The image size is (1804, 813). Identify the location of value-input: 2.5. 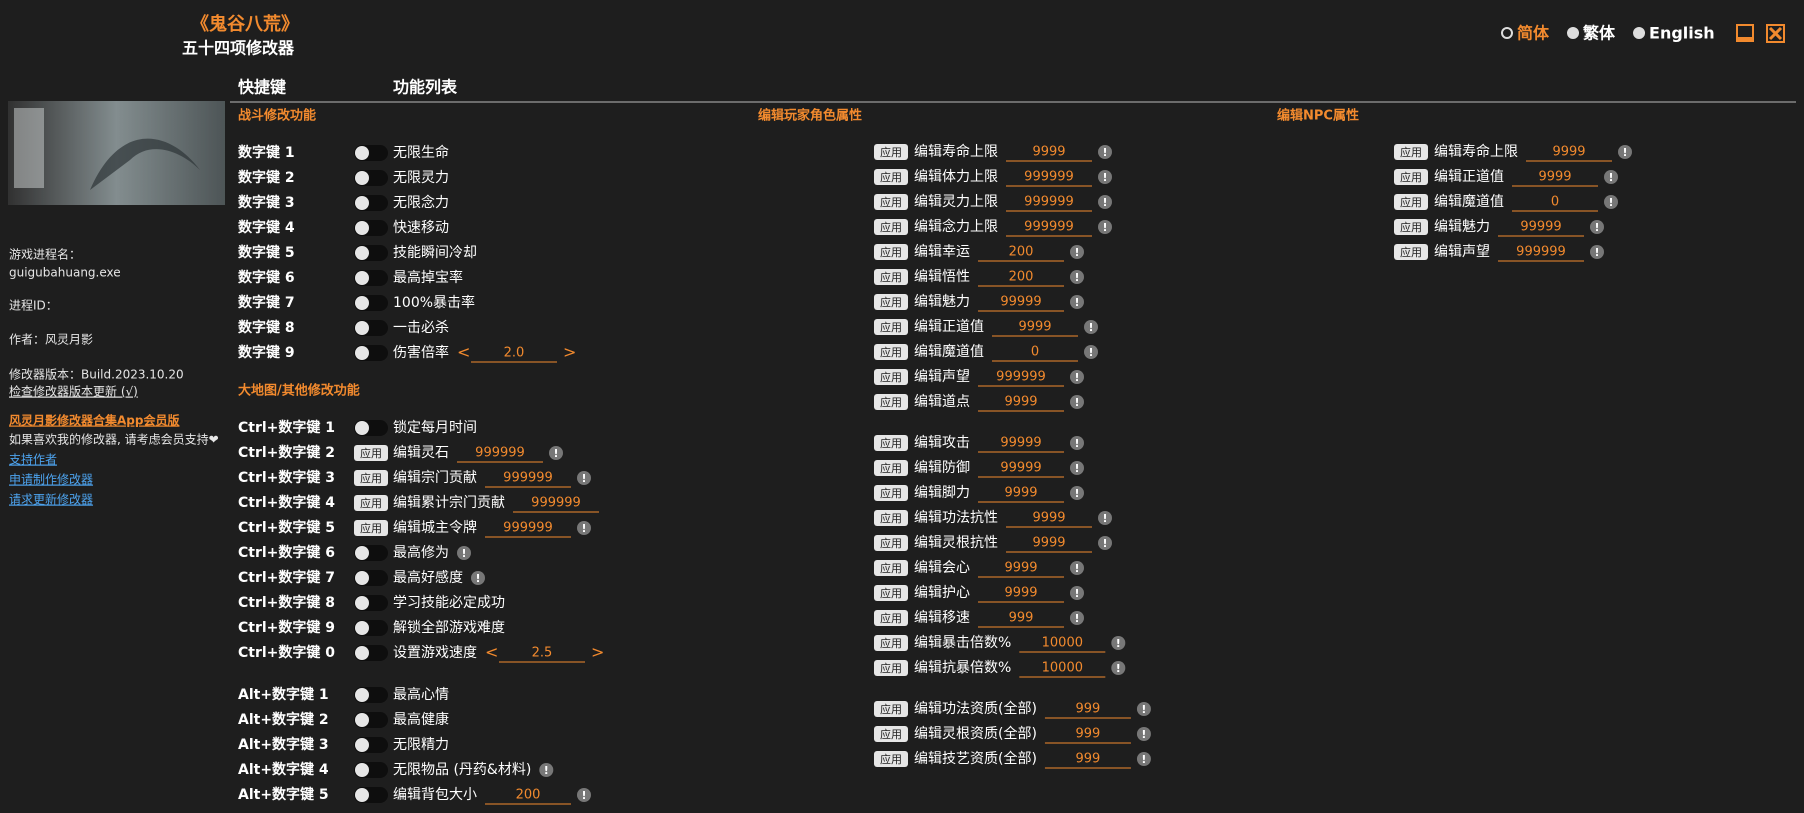
(542, 653).